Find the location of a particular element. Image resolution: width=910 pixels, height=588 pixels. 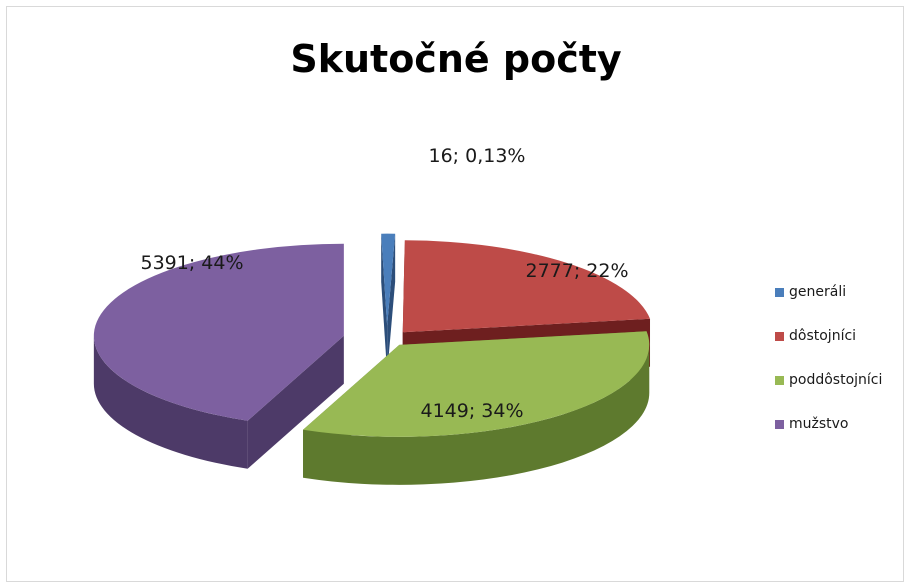

slice-top-generáli is located at coordinates (388, 279).